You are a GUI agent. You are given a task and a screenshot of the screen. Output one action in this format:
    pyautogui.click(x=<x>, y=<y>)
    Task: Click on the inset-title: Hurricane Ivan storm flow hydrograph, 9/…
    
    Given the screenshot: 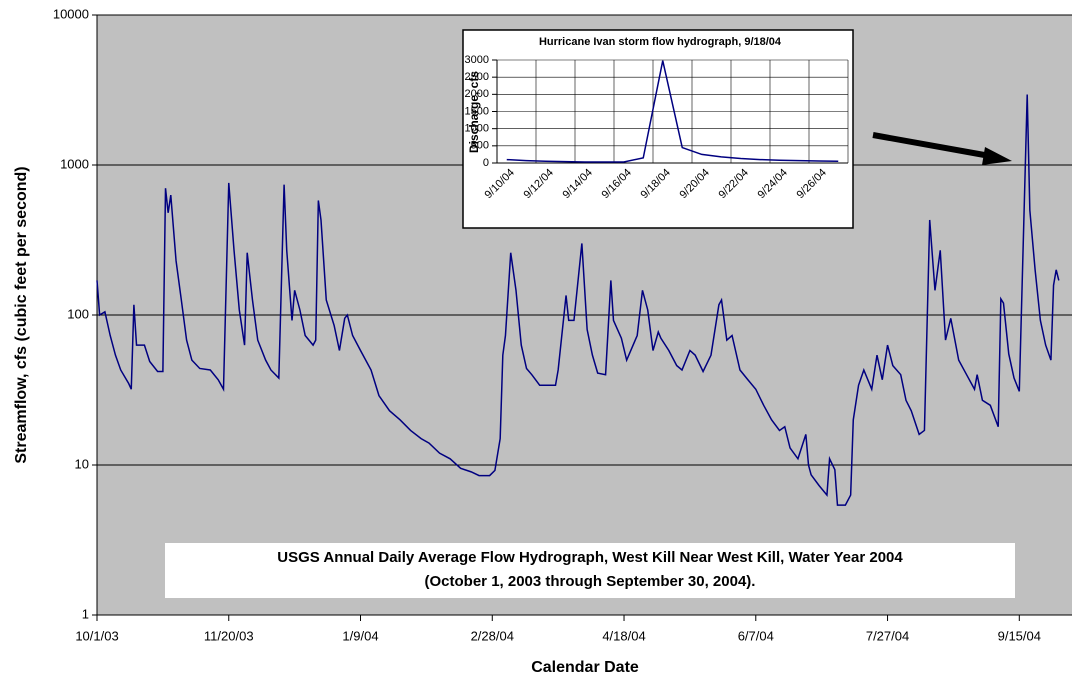 What is the action you would take?
    pyautogui.click(x=660, y=42)
    